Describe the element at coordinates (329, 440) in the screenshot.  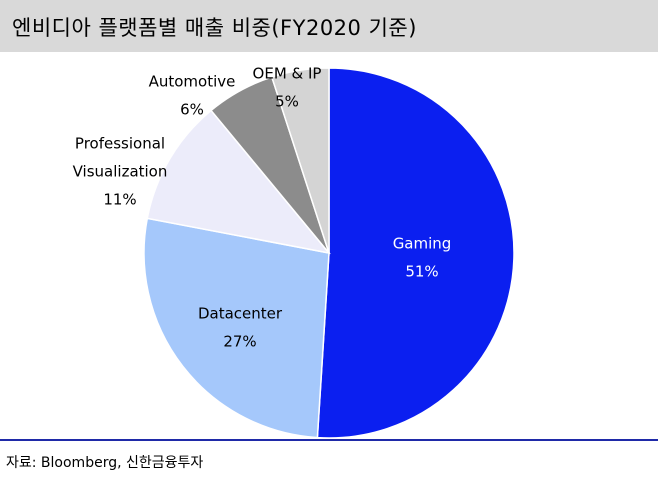
I see `divider-line` at that location.